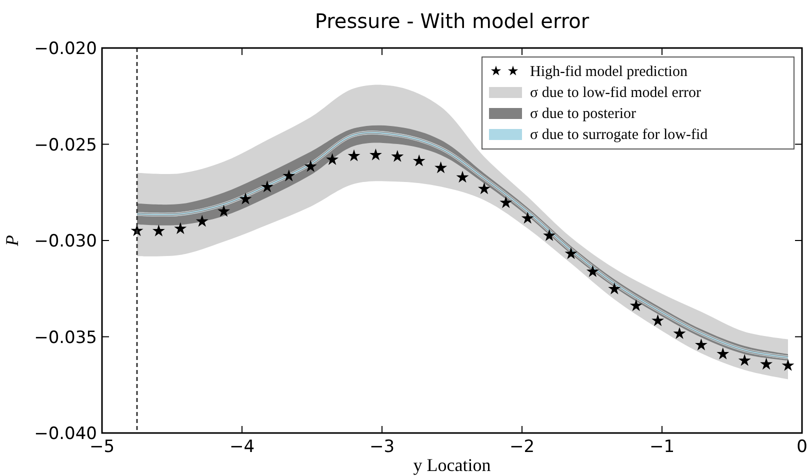 The height and width of the screenshot is (476, 807). What do you see at coordinates (65, 434) in the screenshot?
I see `y-tick-label: −0.040` at bounding box center [65, 434].